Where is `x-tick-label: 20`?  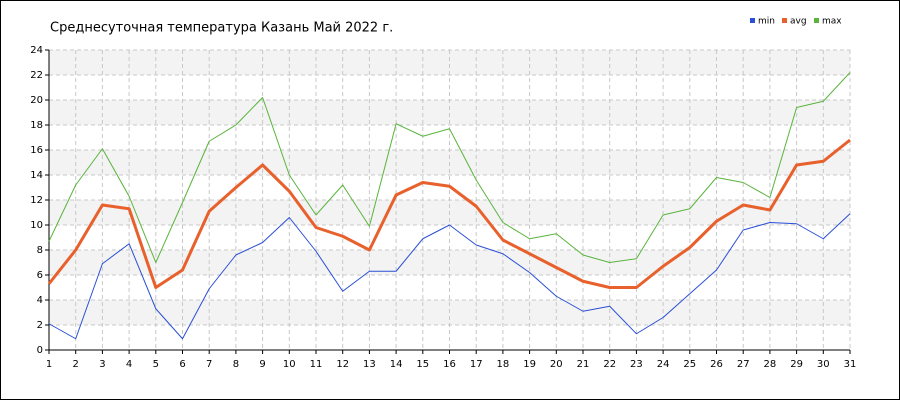 x-tick-label: 20 is located at coordinates (556, 364).